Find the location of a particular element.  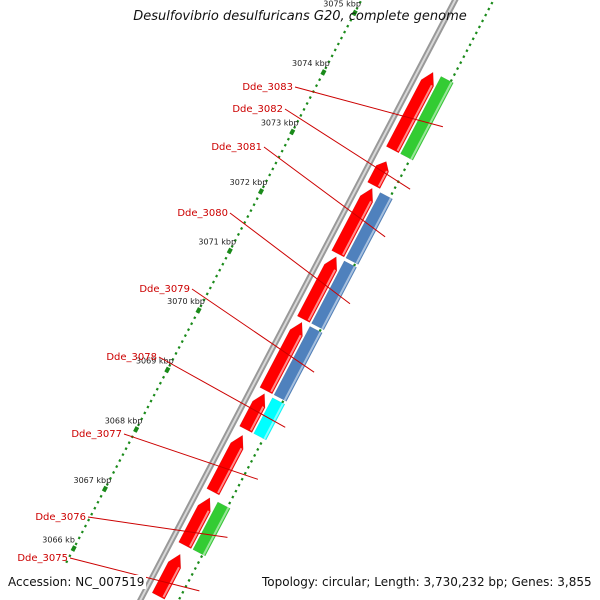

tick-label: 3070 kbp is located at coordinates (186, 301).